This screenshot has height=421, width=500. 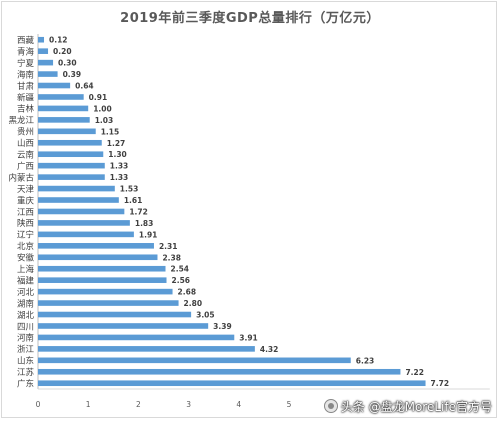 What do you see at coordinates (25, 327) in the screenshot?
I see `category-label: 四川` at bounding box center [25, 327].